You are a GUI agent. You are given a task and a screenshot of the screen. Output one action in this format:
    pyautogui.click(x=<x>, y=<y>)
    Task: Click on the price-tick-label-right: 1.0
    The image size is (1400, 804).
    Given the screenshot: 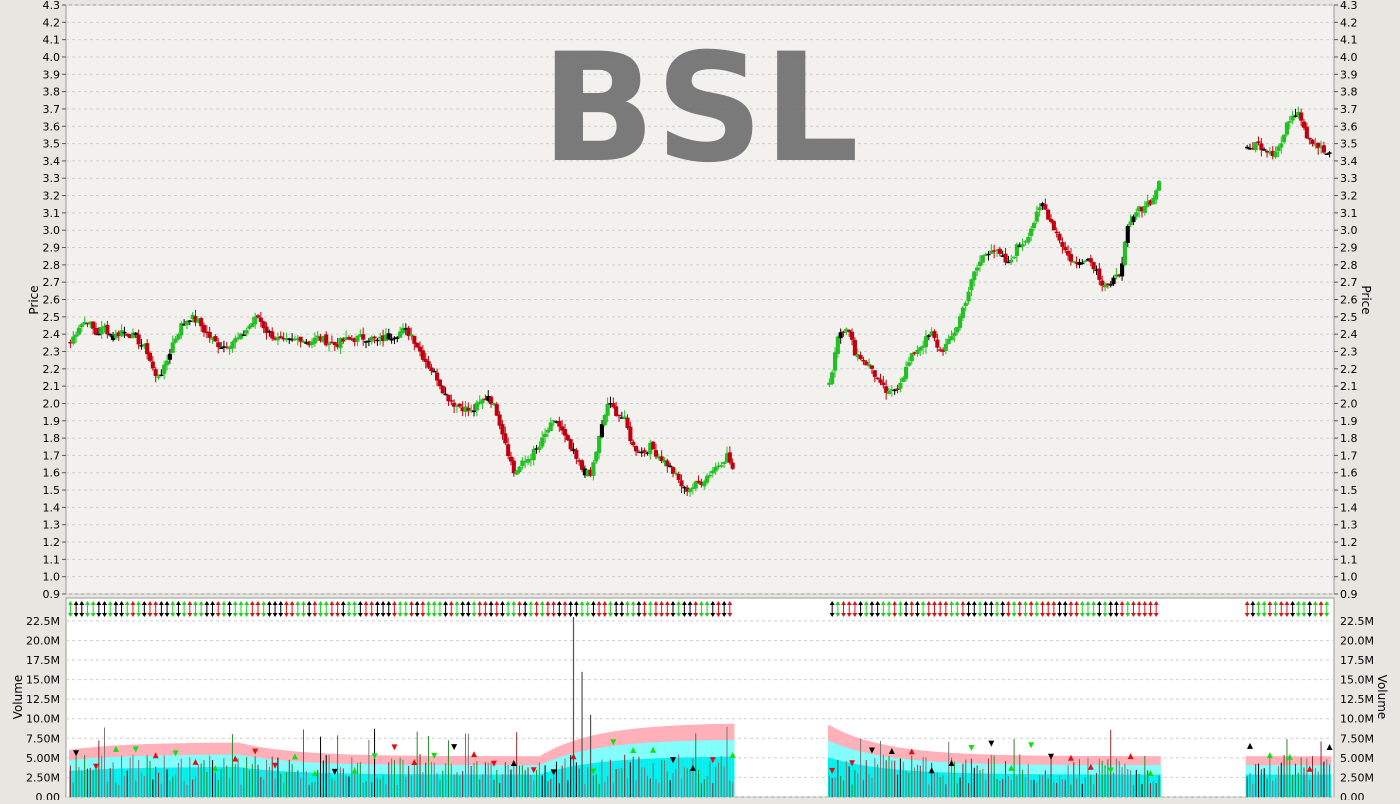 What is the action you would take?
    pyautogui.click(x=1349, y=577)
    